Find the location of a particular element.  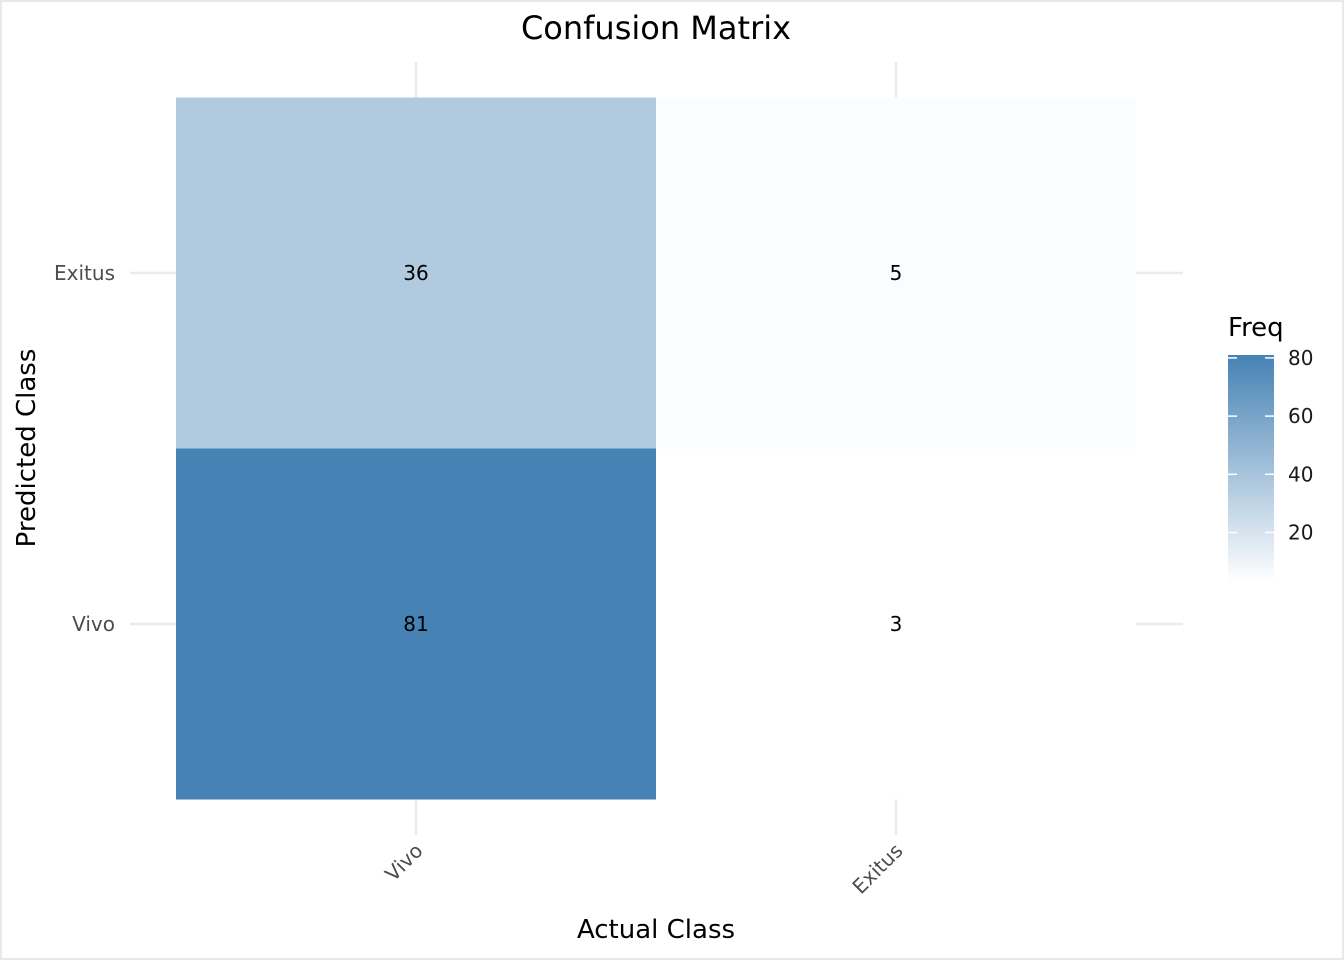

heatmap-cell-exitus-exitus is located at coordinates (896, 273).